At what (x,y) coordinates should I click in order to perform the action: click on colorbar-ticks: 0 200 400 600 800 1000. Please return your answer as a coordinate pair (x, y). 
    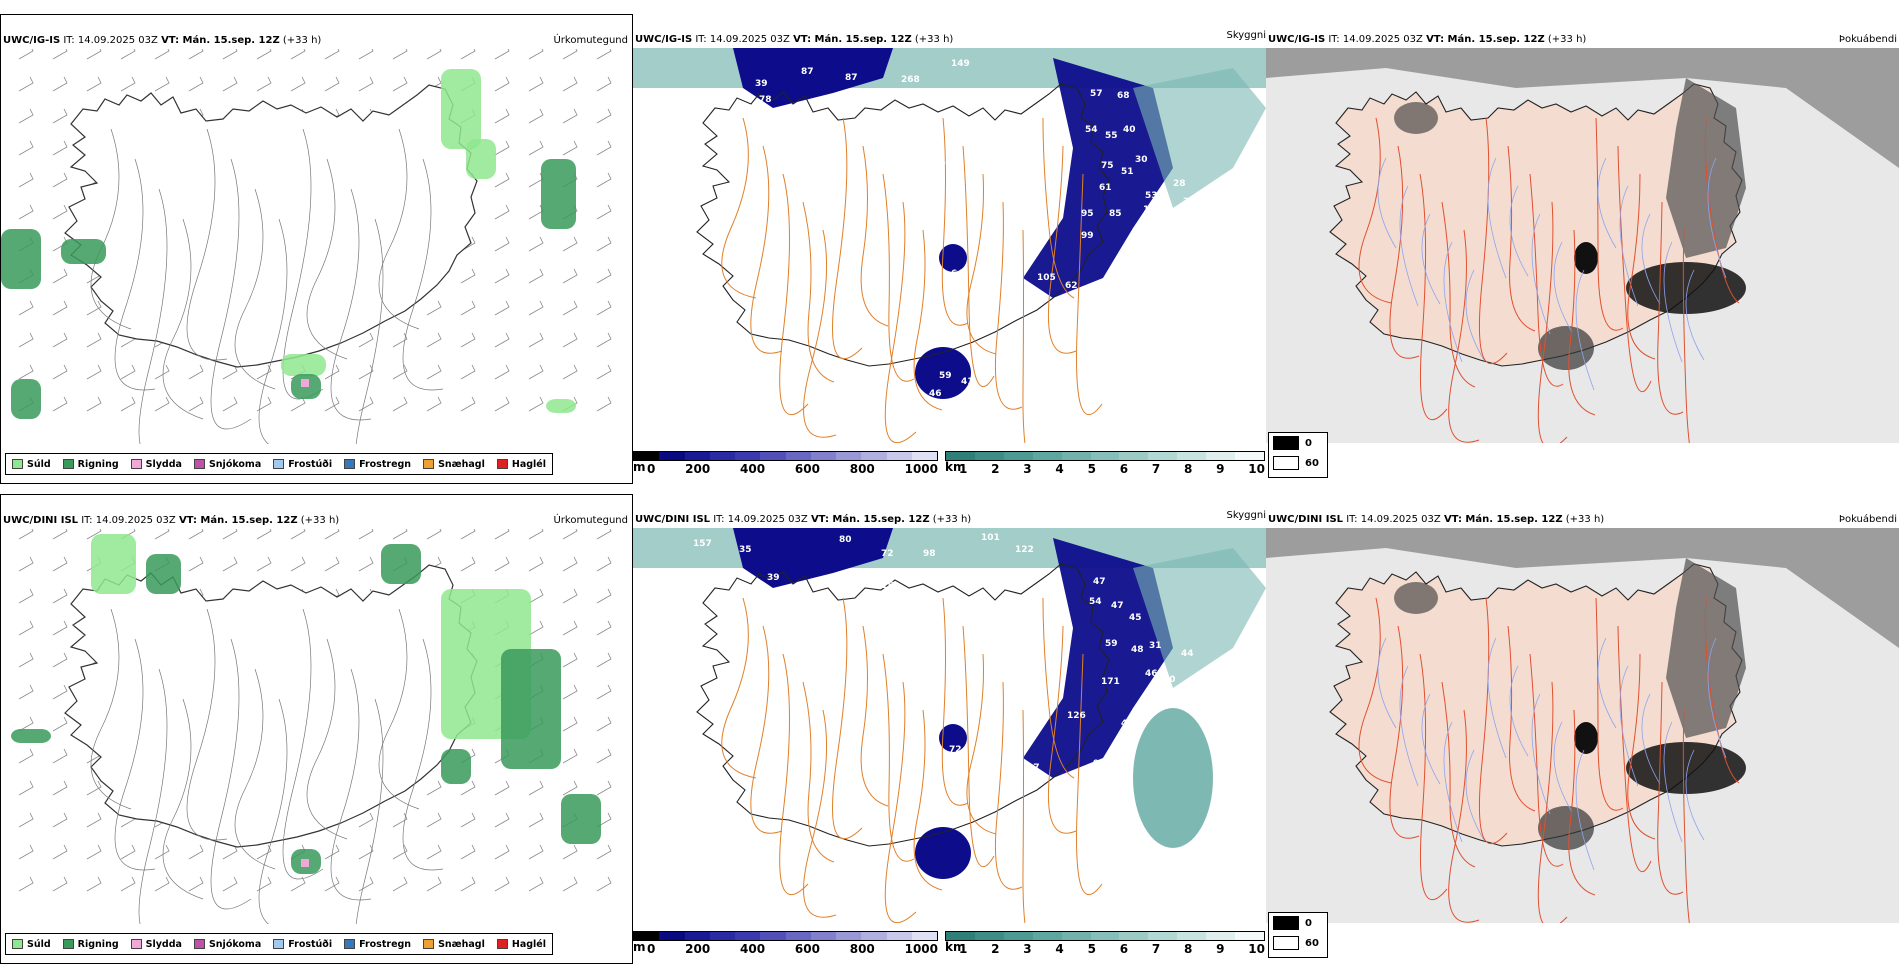
    Looking at the image, I should click on (785, 469).